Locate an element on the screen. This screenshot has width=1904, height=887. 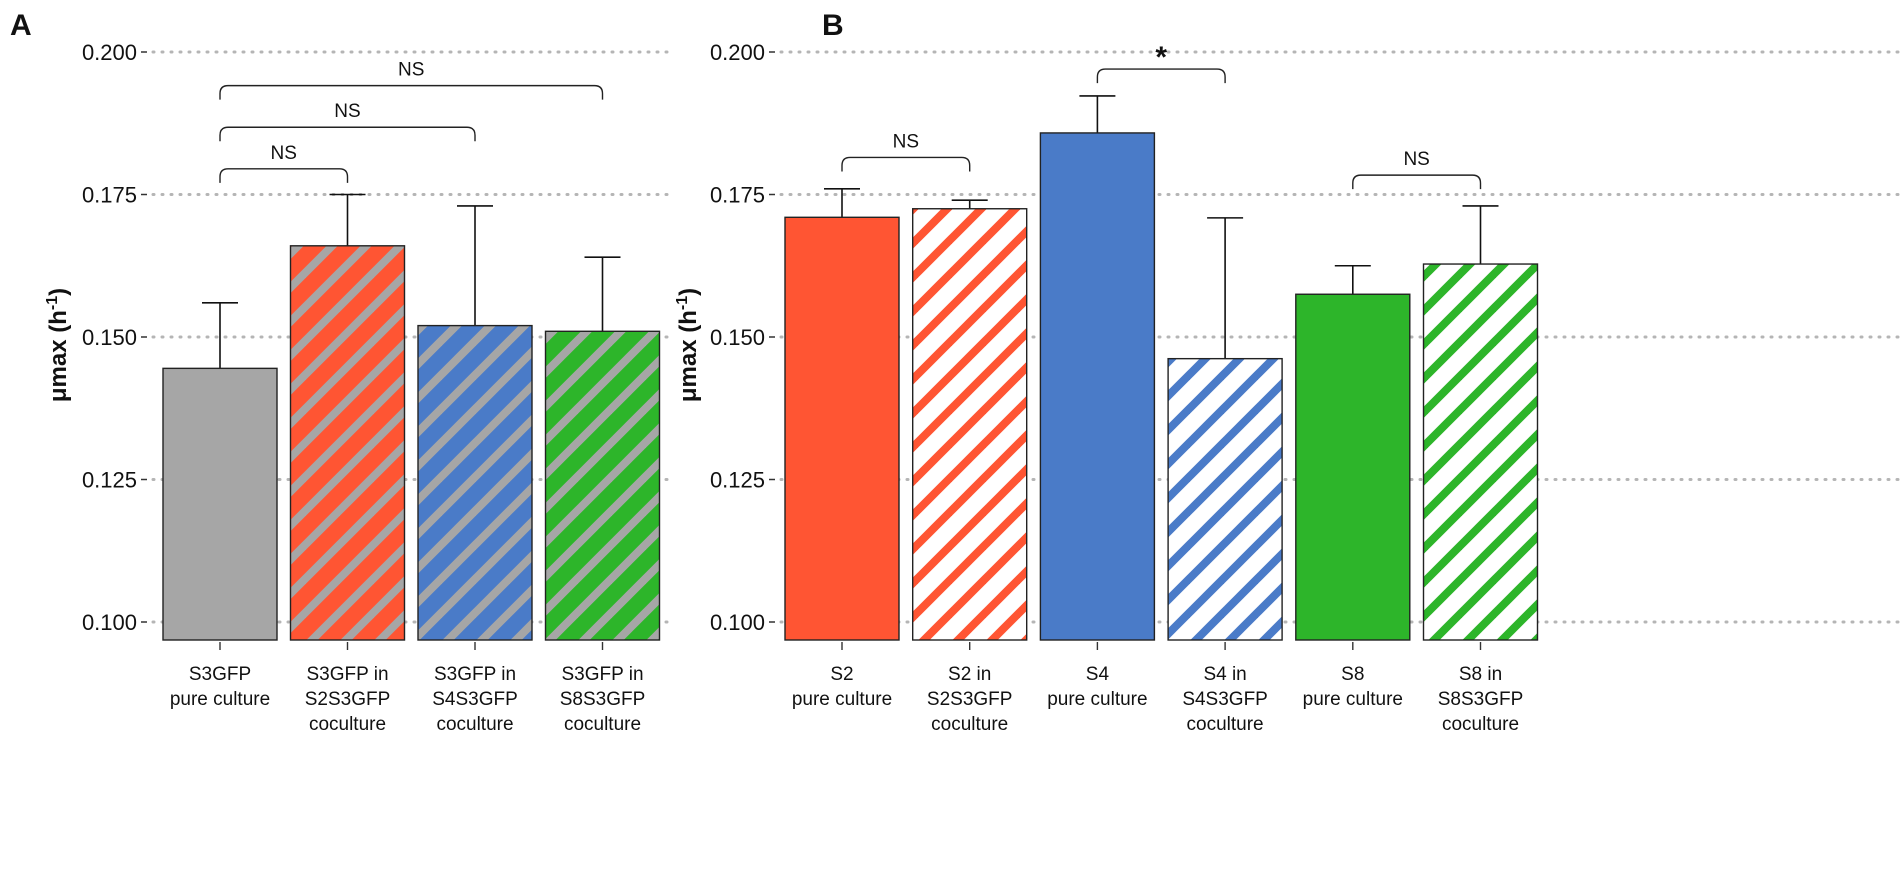
x-tick-label: S2 in is located at coordinates (969, 674).